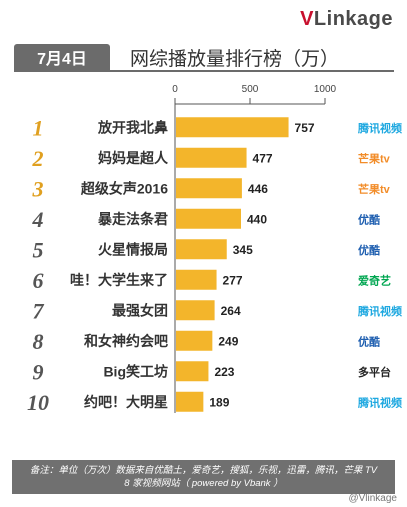  Describe the element at coordinates (132, 219) in the screenshot. I see `category-label-4: 暴走法条君` at that location.